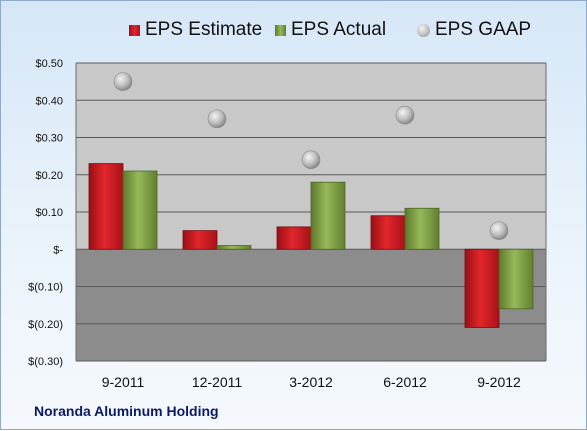  Describe the element at coordinates (45, 362) in the screenshot. I see `y-tick-label: $(0.30)` at that location.